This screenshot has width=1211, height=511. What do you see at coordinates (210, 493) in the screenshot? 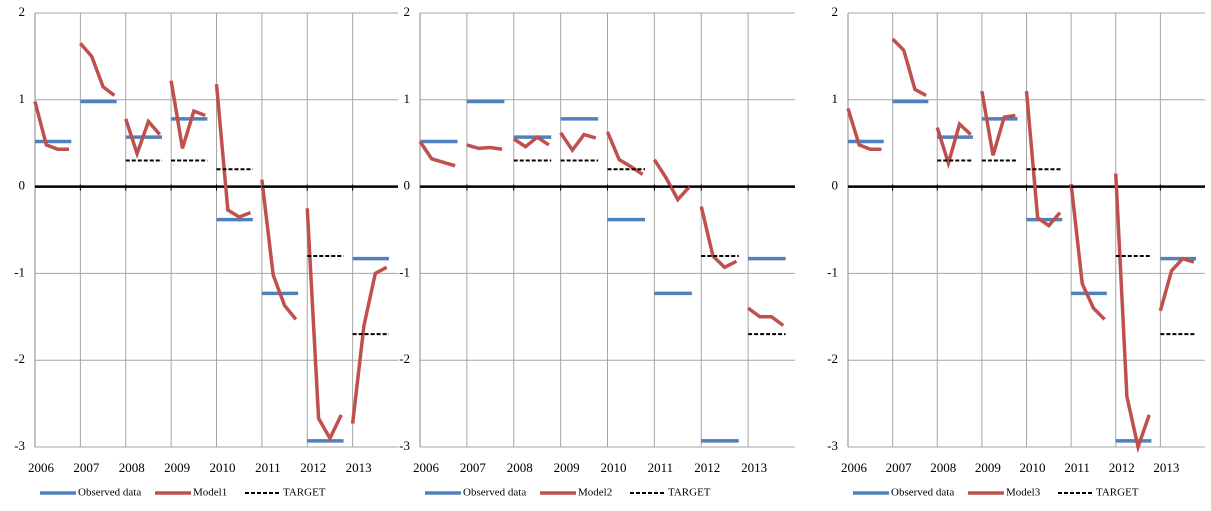
I see `legend-label: Model1` at bounding box center [210, 493].